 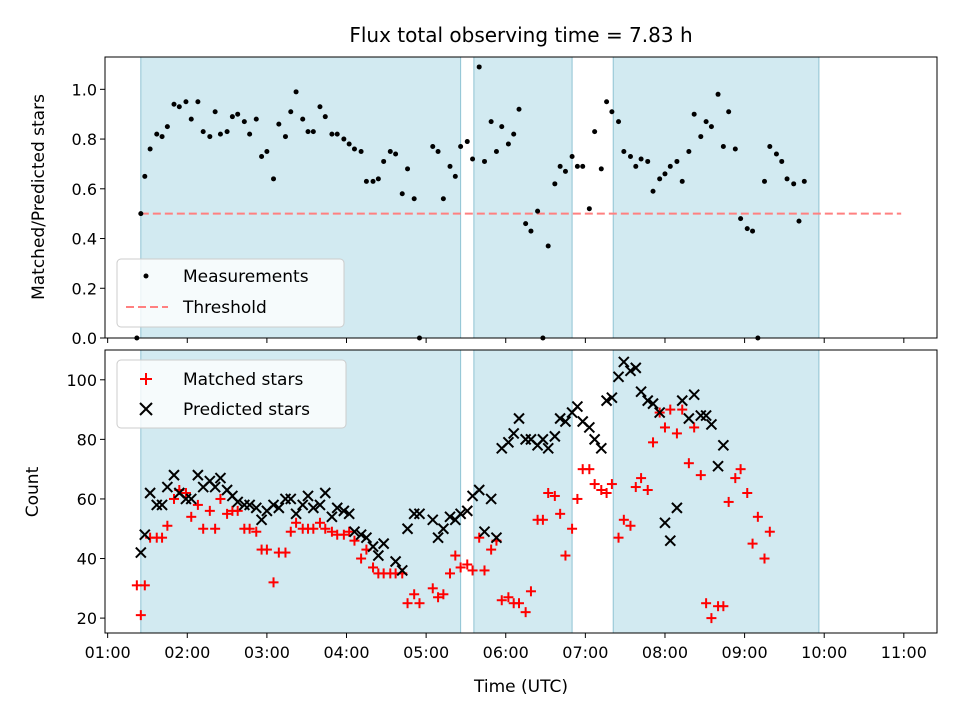 I want to click on legend-matched-marker, so click(x=146, y=379).